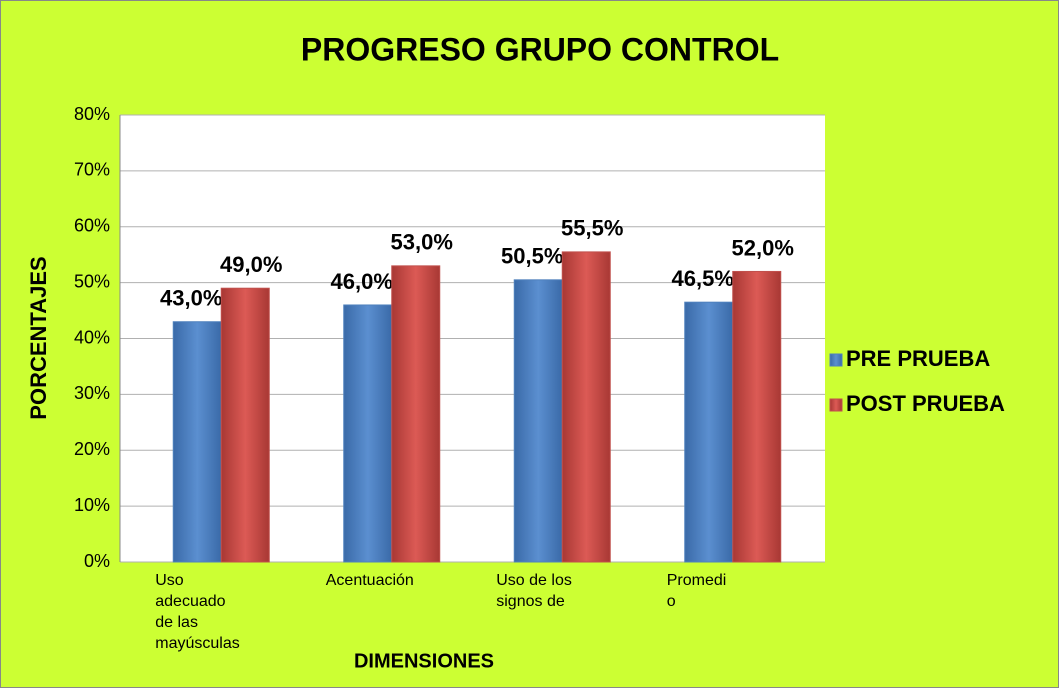 The image size is (1059, 688). What do you see at coordinates (534, 591) in the screenshot?
I see `x-tick-label: Uso de los signos de` at bounding box center [534, 591].